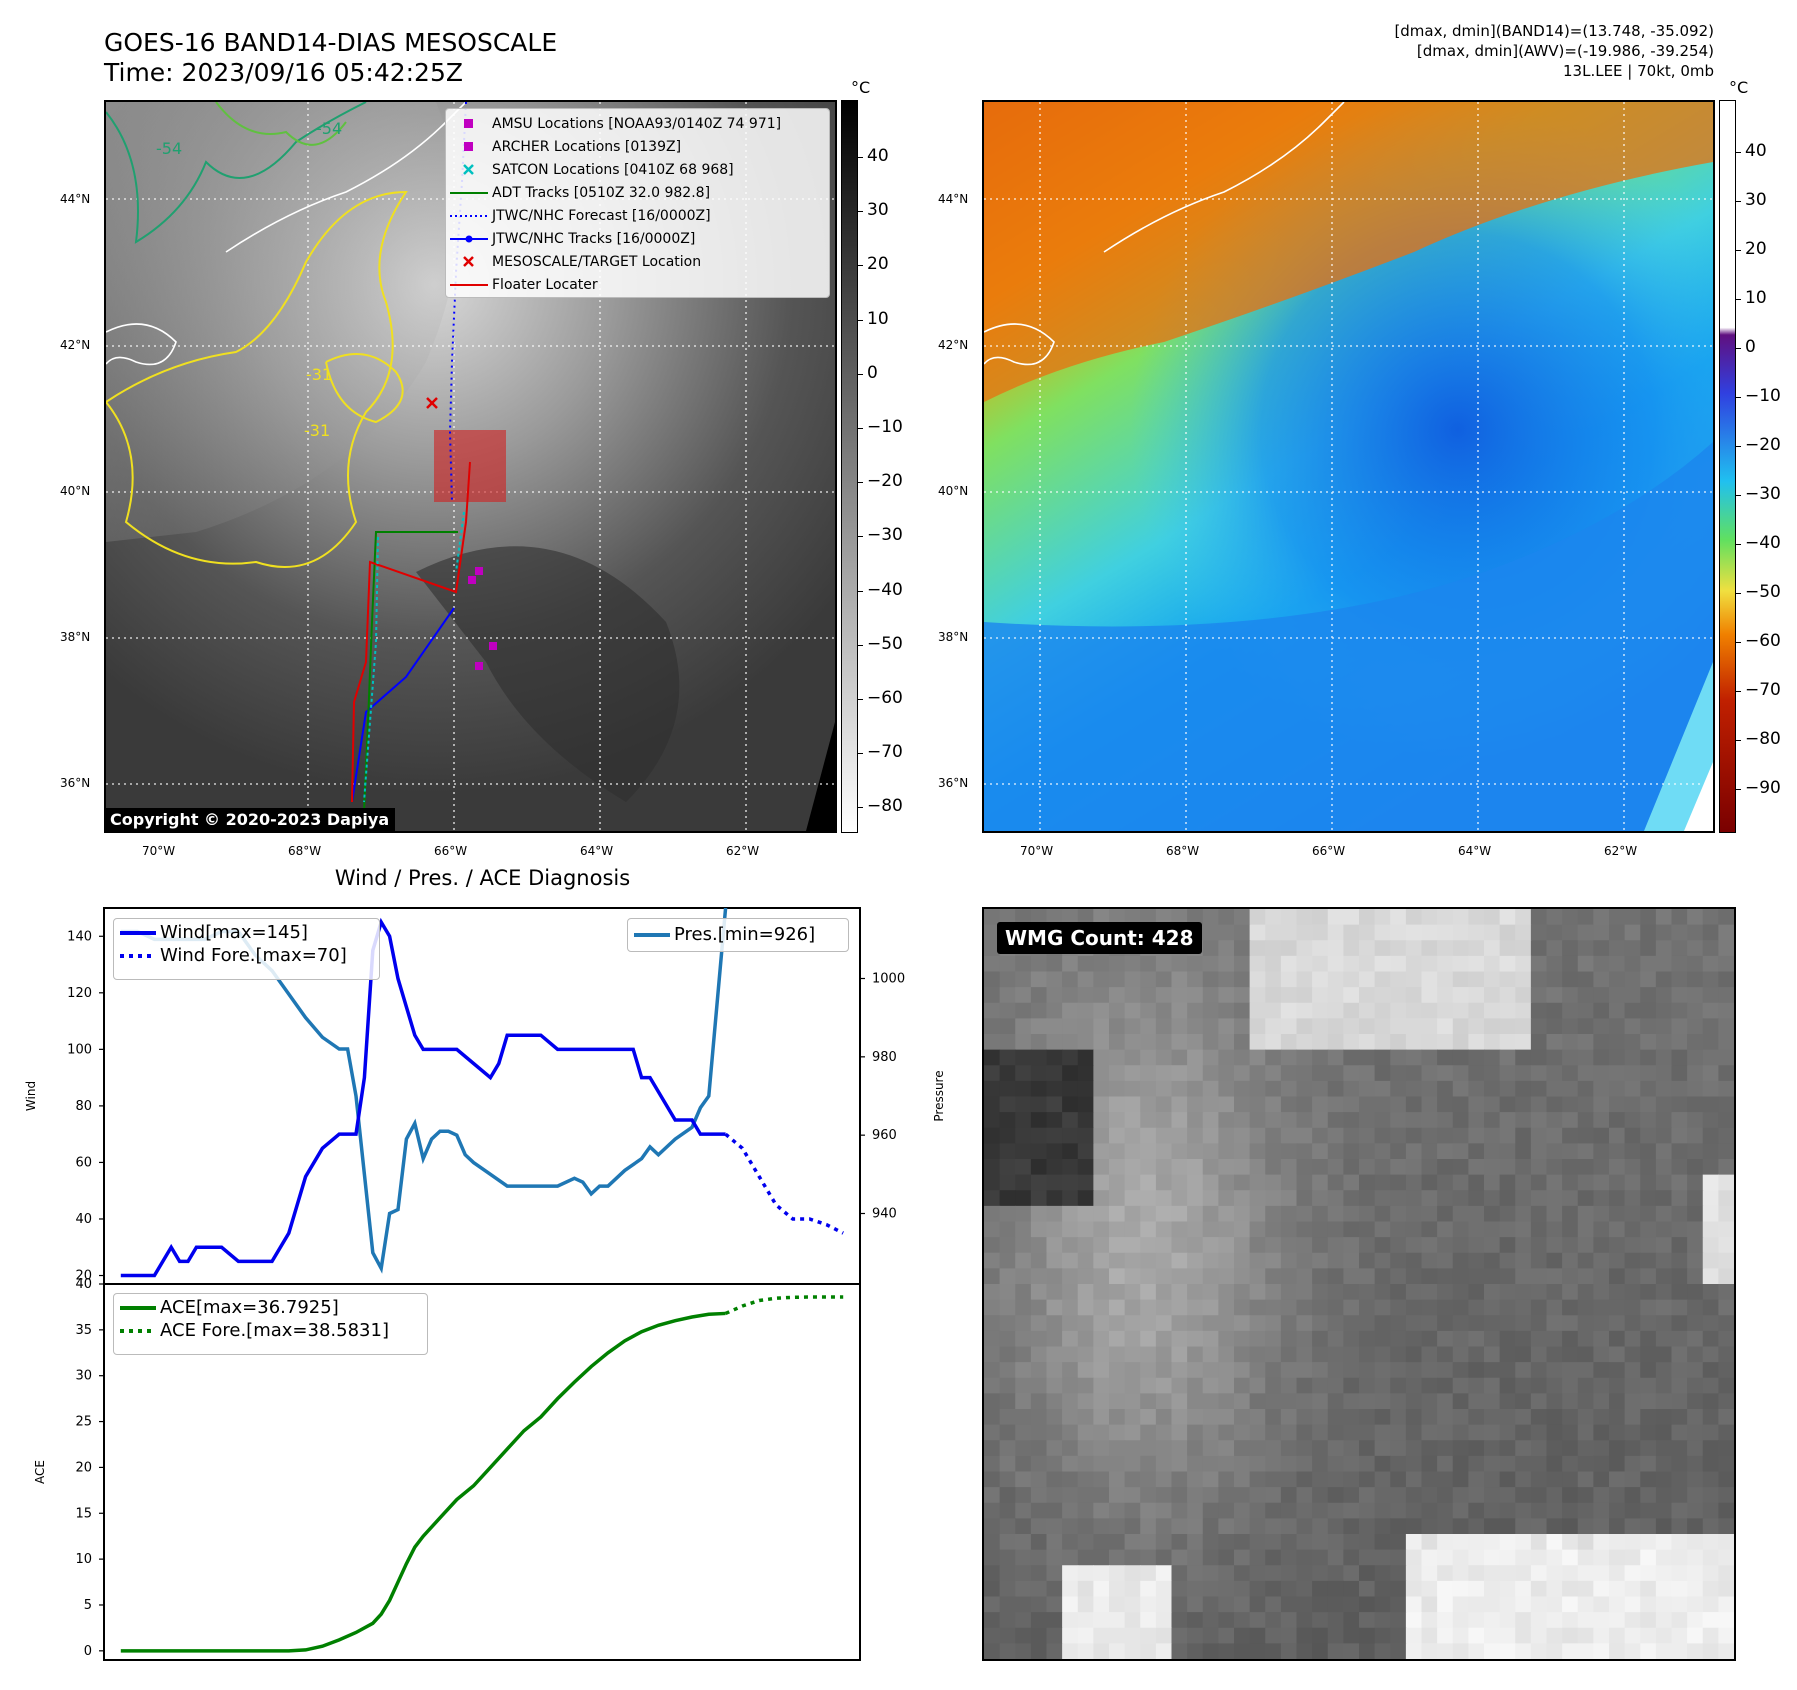 The width and height of the screenshot is (1797, 1690). I want to click on awv-colorbar, so click(1727, 466).